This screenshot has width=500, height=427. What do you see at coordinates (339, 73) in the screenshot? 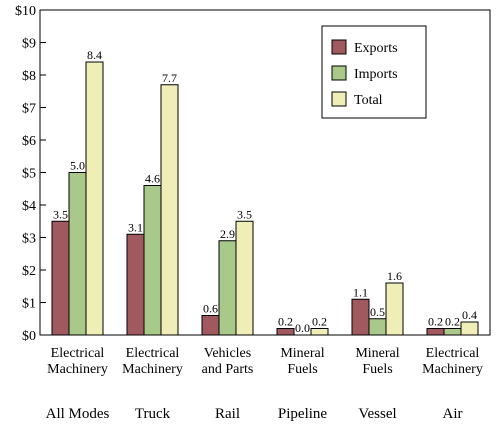
I see `legend-swatch-imports` at bounding box center [339, 73].